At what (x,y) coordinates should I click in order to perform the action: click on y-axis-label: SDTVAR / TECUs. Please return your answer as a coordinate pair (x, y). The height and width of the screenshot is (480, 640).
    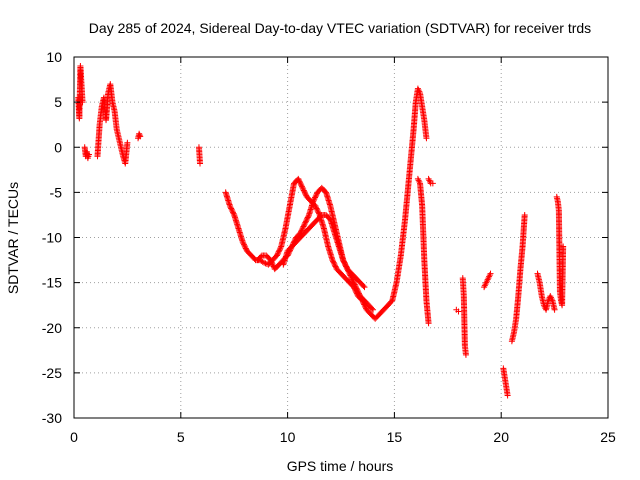
    Looking at the image, I should click on (13, 238).